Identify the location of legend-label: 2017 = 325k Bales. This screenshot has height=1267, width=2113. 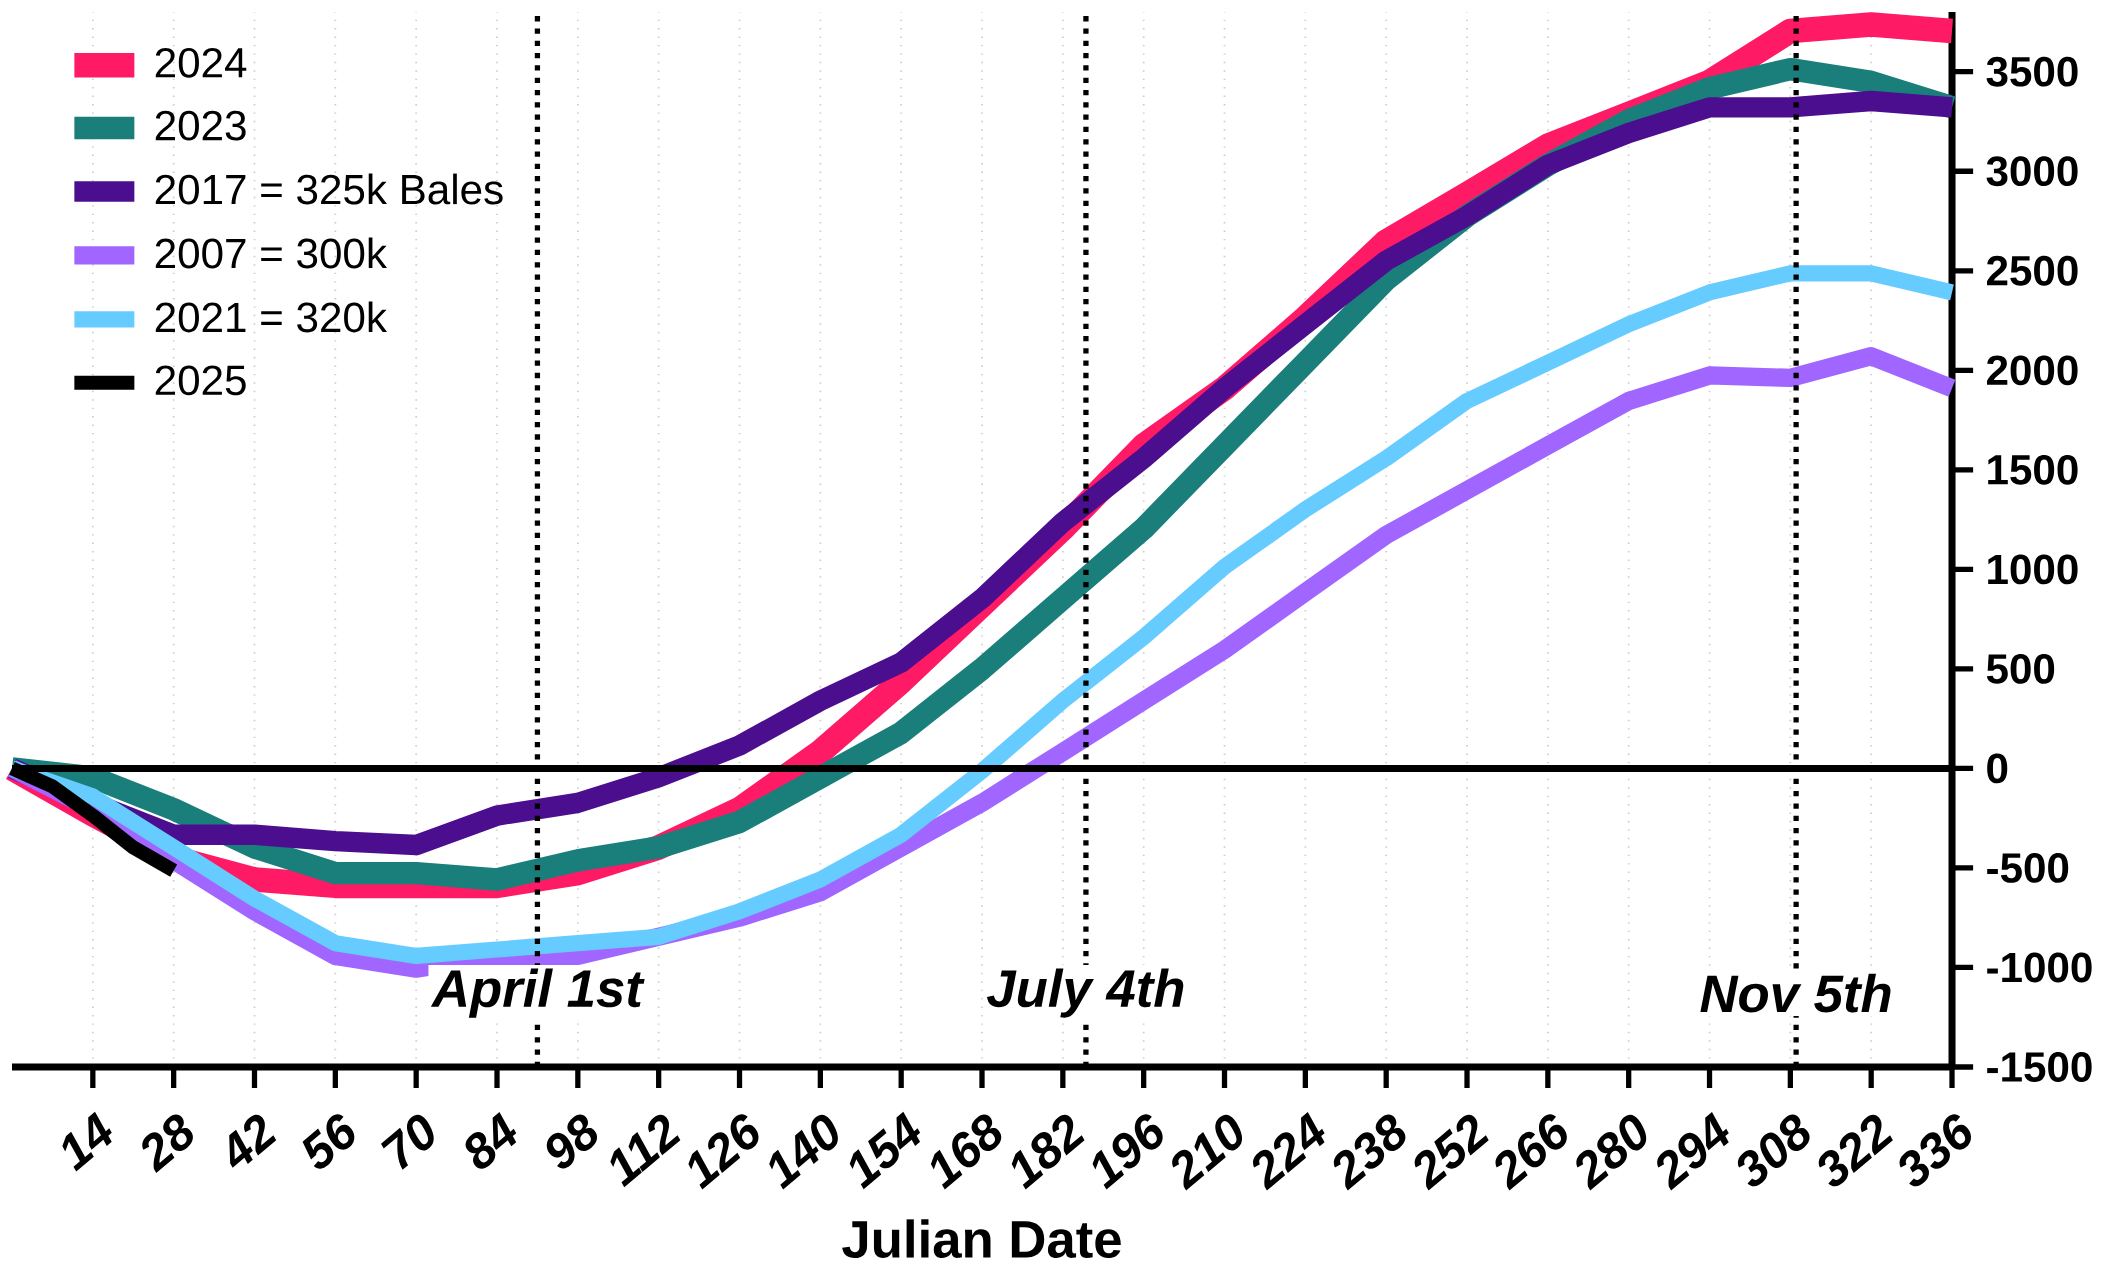
(329, 189).